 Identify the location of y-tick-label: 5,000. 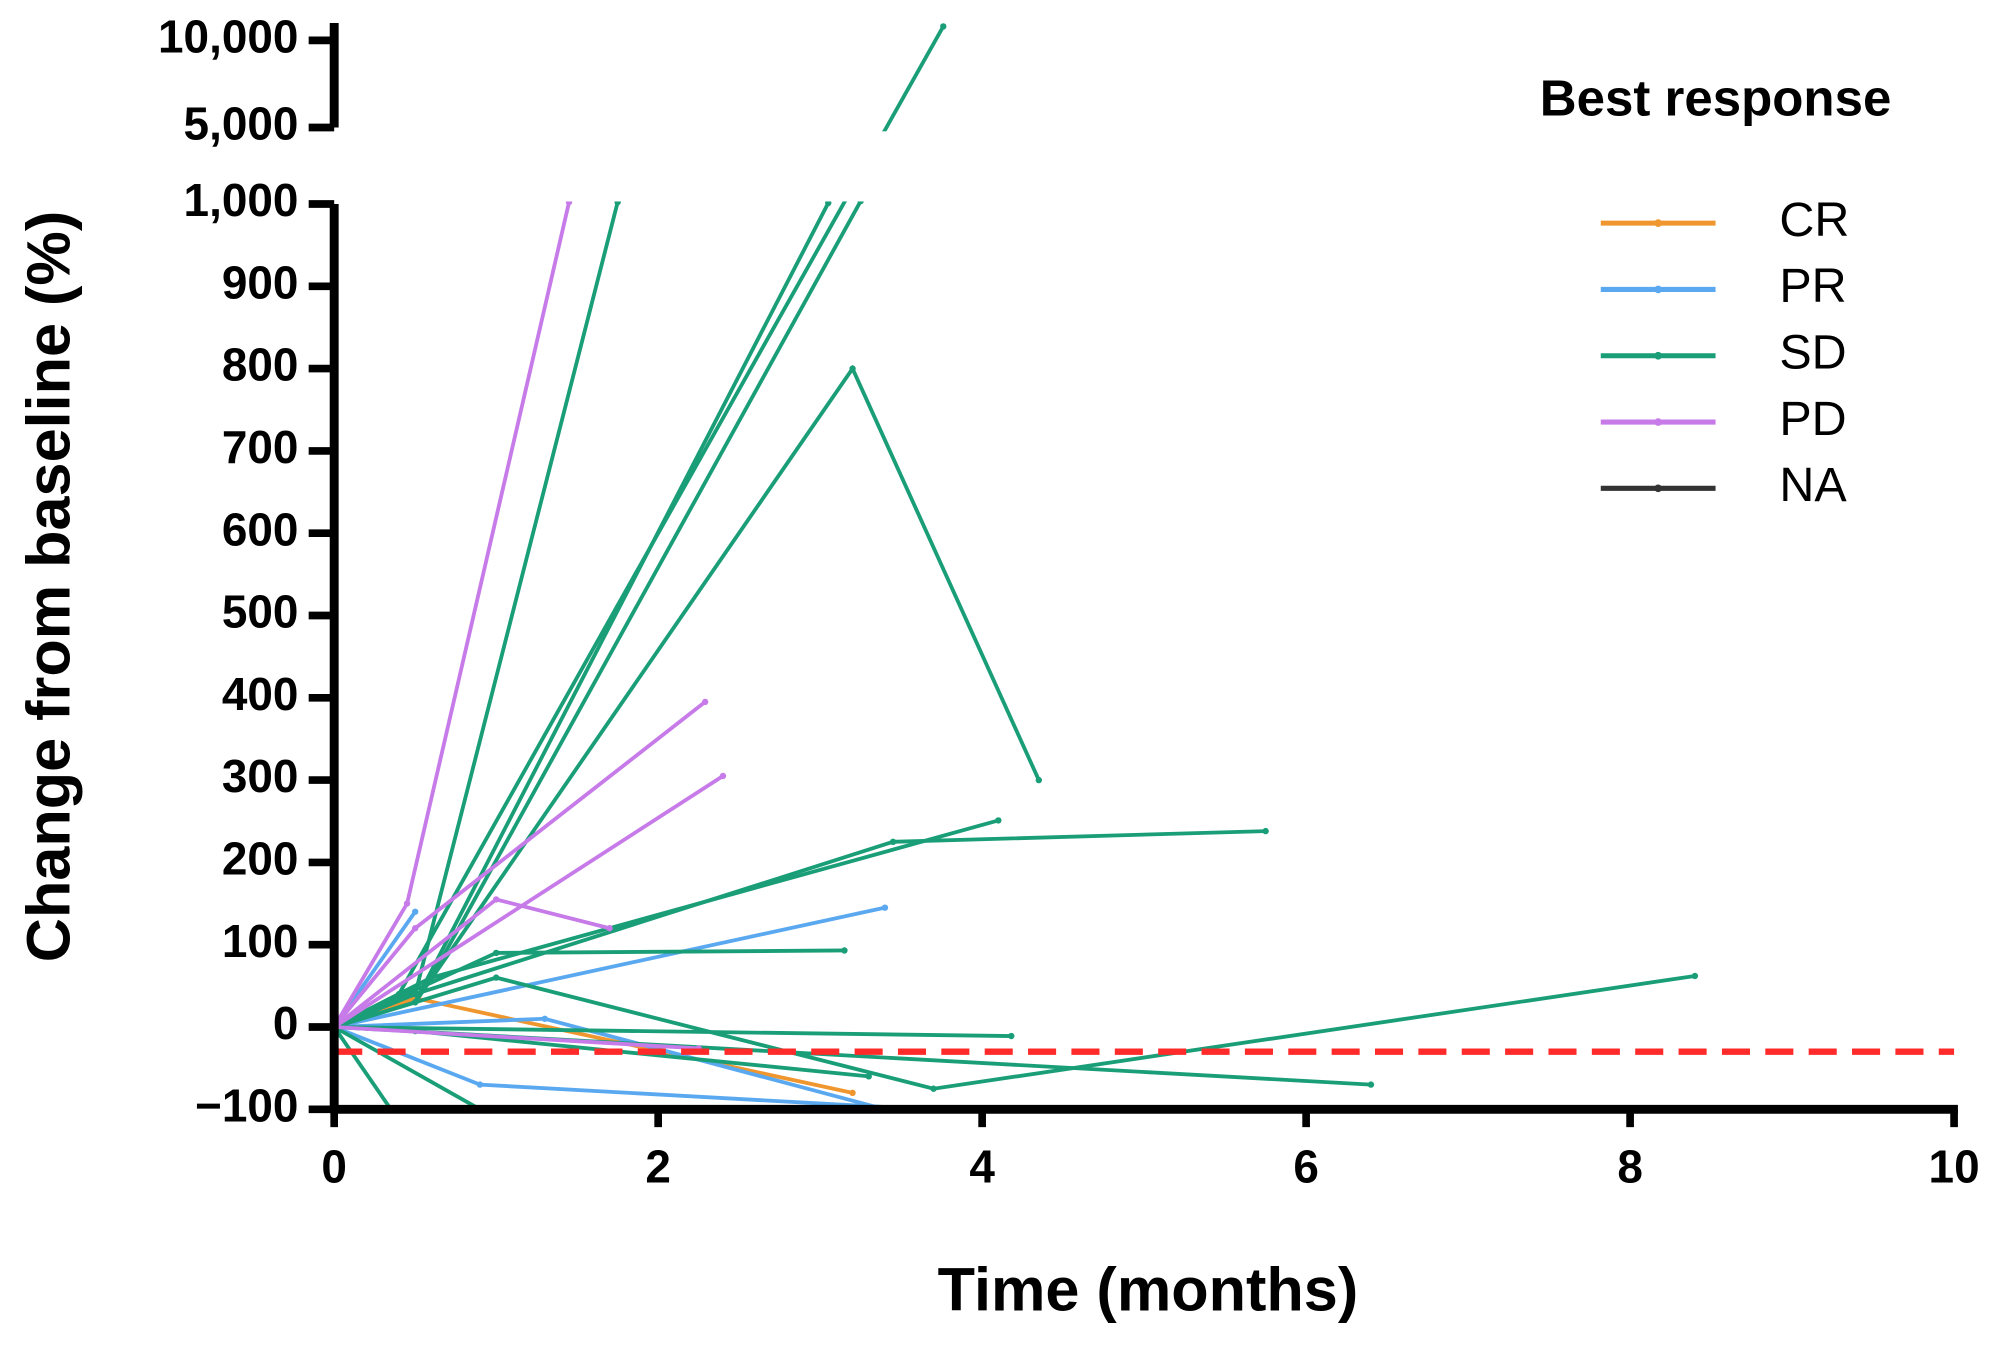
(241, 124).